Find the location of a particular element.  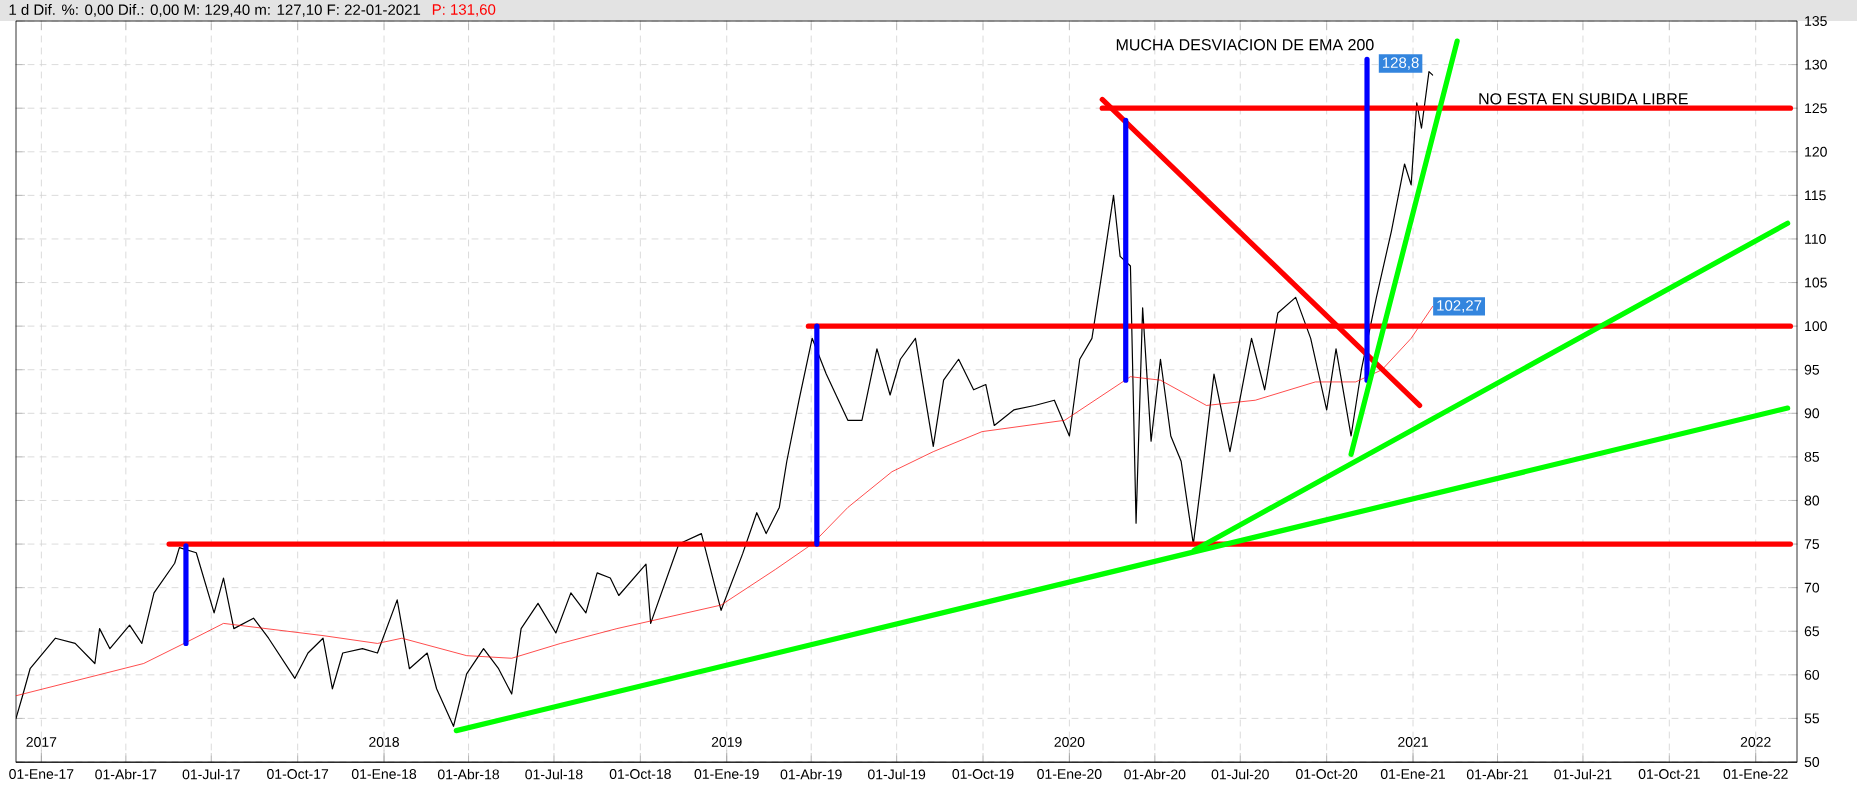

x-tick-label: 01-Oct-19 is located at coordinates (983, 774).